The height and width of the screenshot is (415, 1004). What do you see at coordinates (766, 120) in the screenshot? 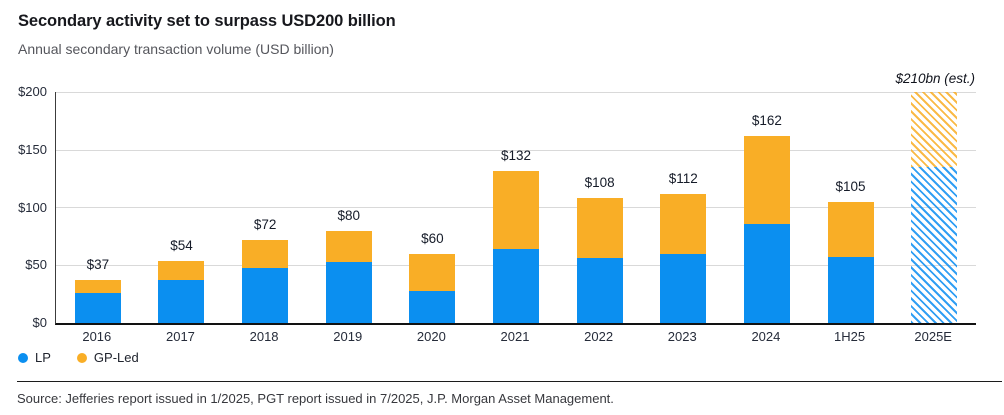
I see `bar-value-label-2024: $162` at bounding box center [766, 120].